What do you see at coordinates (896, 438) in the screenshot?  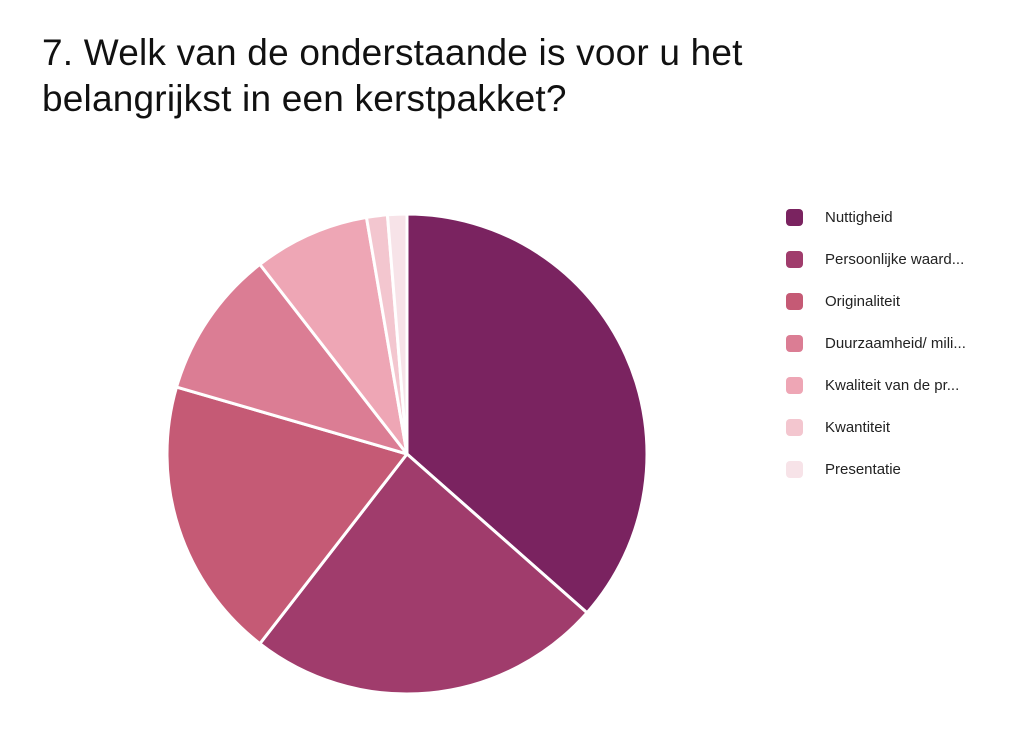 I see `legend-item: Kwantiteit` at bounding box center [896, 438].